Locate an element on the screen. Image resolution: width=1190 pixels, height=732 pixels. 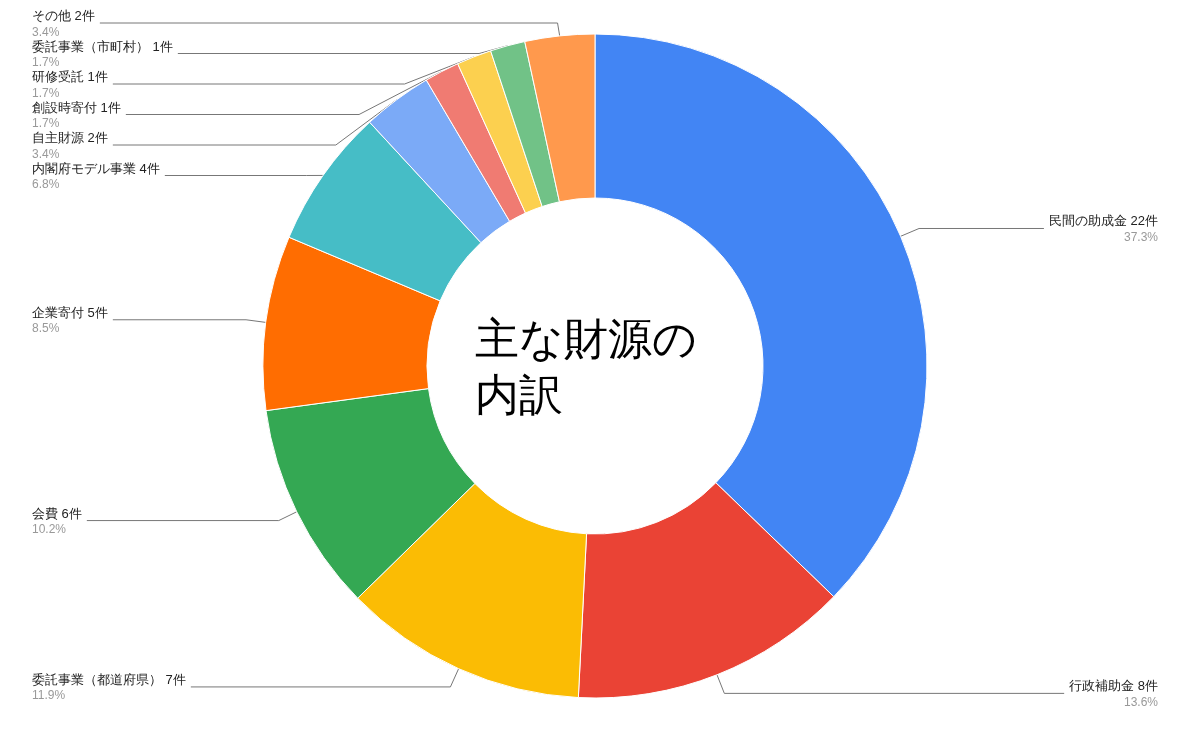
data-label: 6.8% is located at coordinates (46, 184).